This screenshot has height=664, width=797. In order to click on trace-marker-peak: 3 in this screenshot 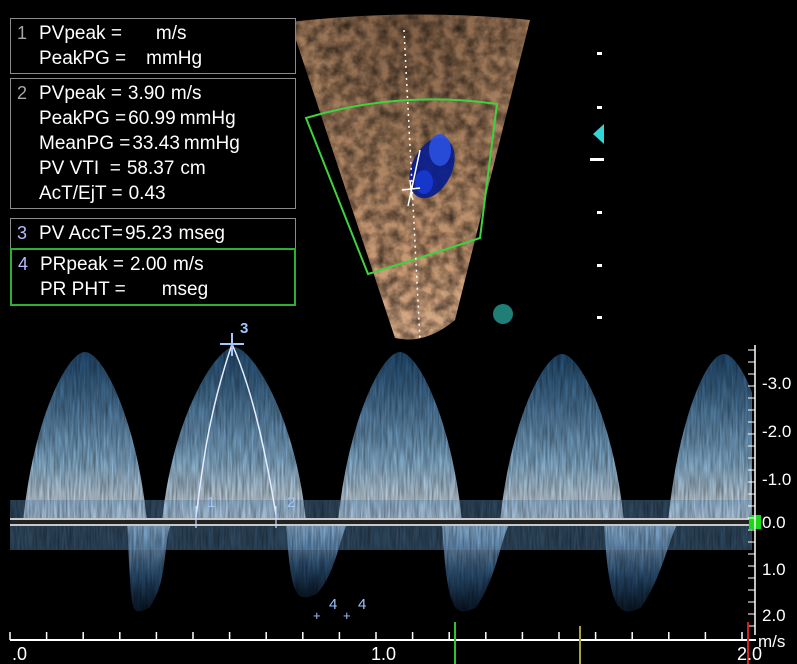, I will do `click(244, 328)`.